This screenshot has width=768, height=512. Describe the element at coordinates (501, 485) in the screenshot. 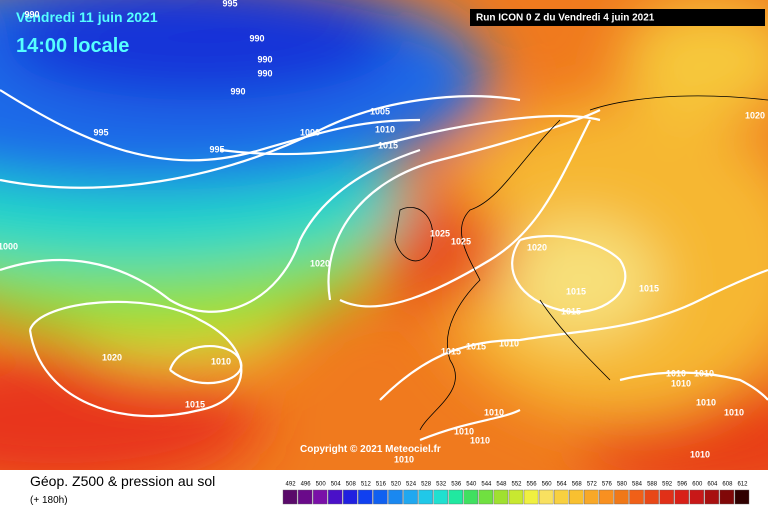

I see `scale-label: 548` at that location.